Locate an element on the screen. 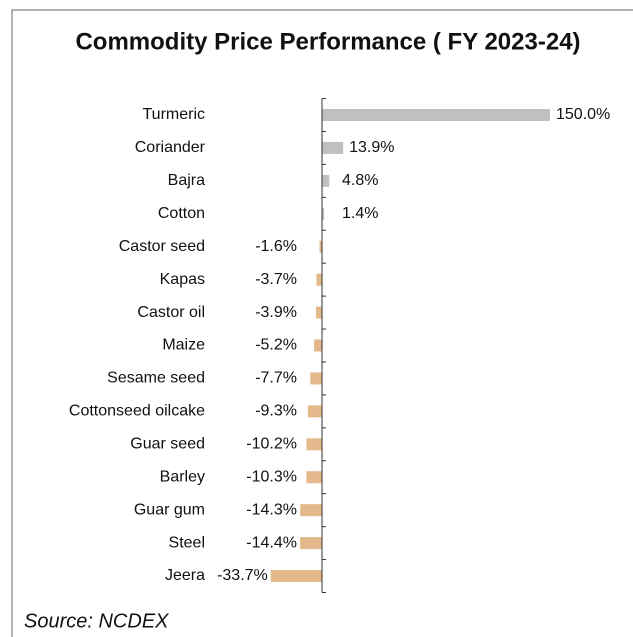 This screenshot has width=633, height=637. value-label: -33.7% is located at coordinates (242, 575).